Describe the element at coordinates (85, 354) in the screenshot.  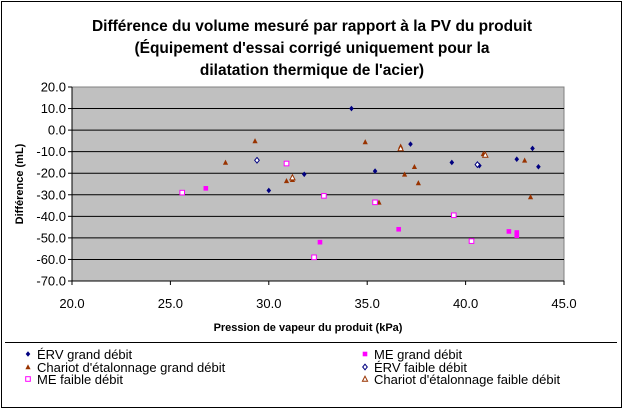
I see `legend-entry: ÉRV grand débit` at that location.